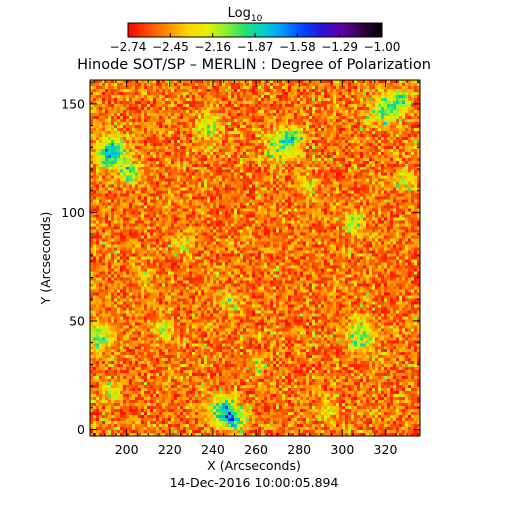  Describe the element at coordinates (213, 449) in the screenshot. I see `x-tick-label: 240` at that location.